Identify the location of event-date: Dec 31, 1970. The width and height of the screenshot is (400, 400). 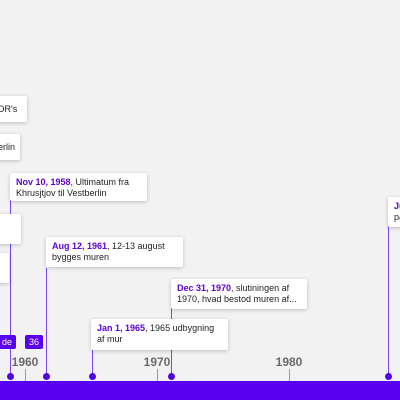
(204, 288).